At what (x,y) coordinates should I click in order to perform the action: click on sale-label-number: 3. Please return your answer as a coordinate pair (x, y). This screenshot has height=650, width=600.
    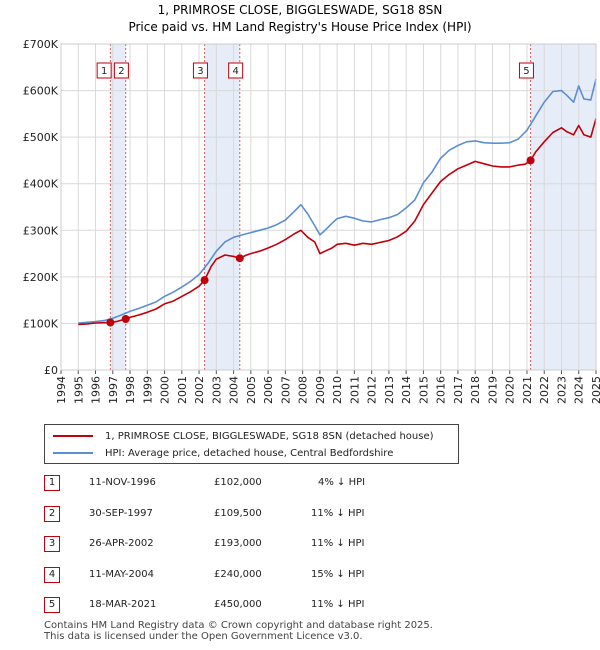
    Looking at the image, I should click on (200, 71).